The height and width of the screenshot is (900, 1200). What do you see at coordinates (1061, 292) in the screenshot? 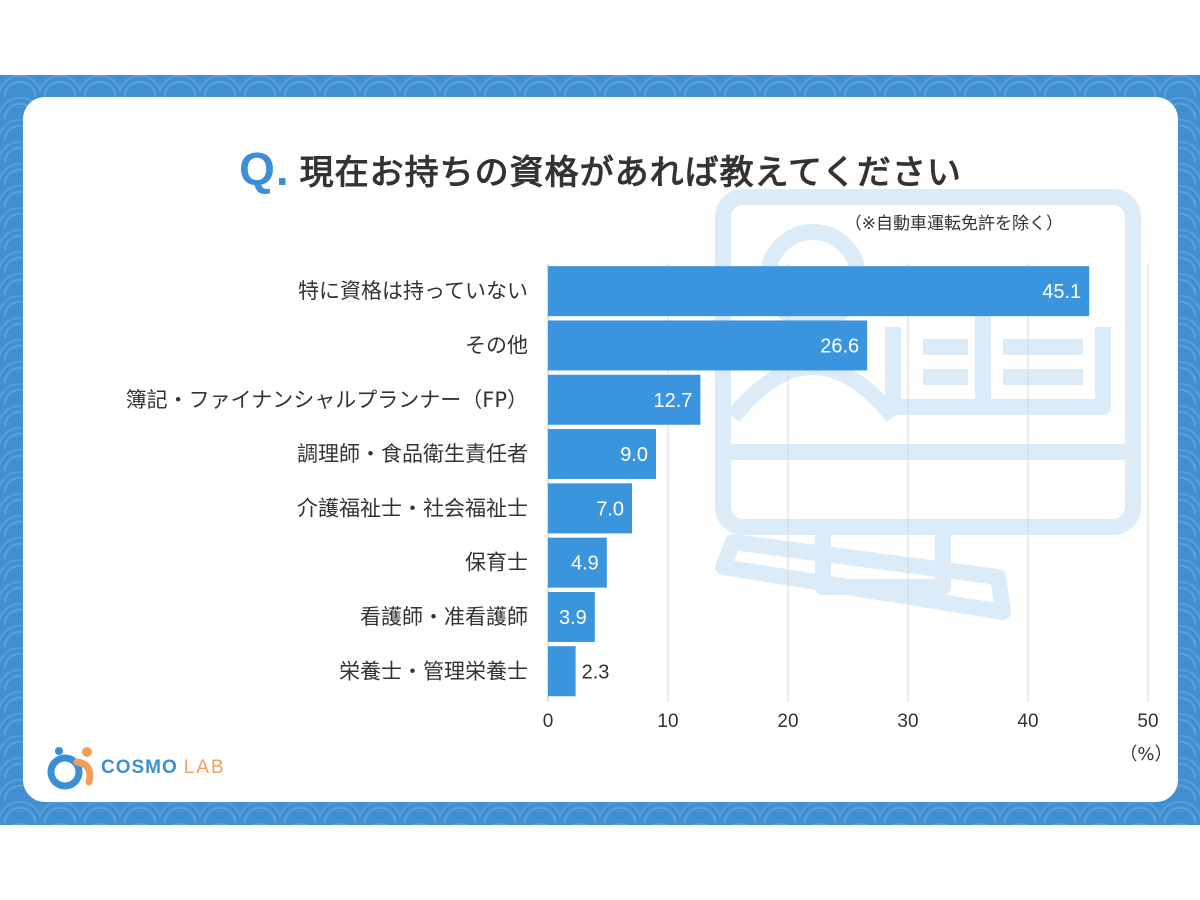
I see `data-label: 45.1` at bounding box center [1061, 292].